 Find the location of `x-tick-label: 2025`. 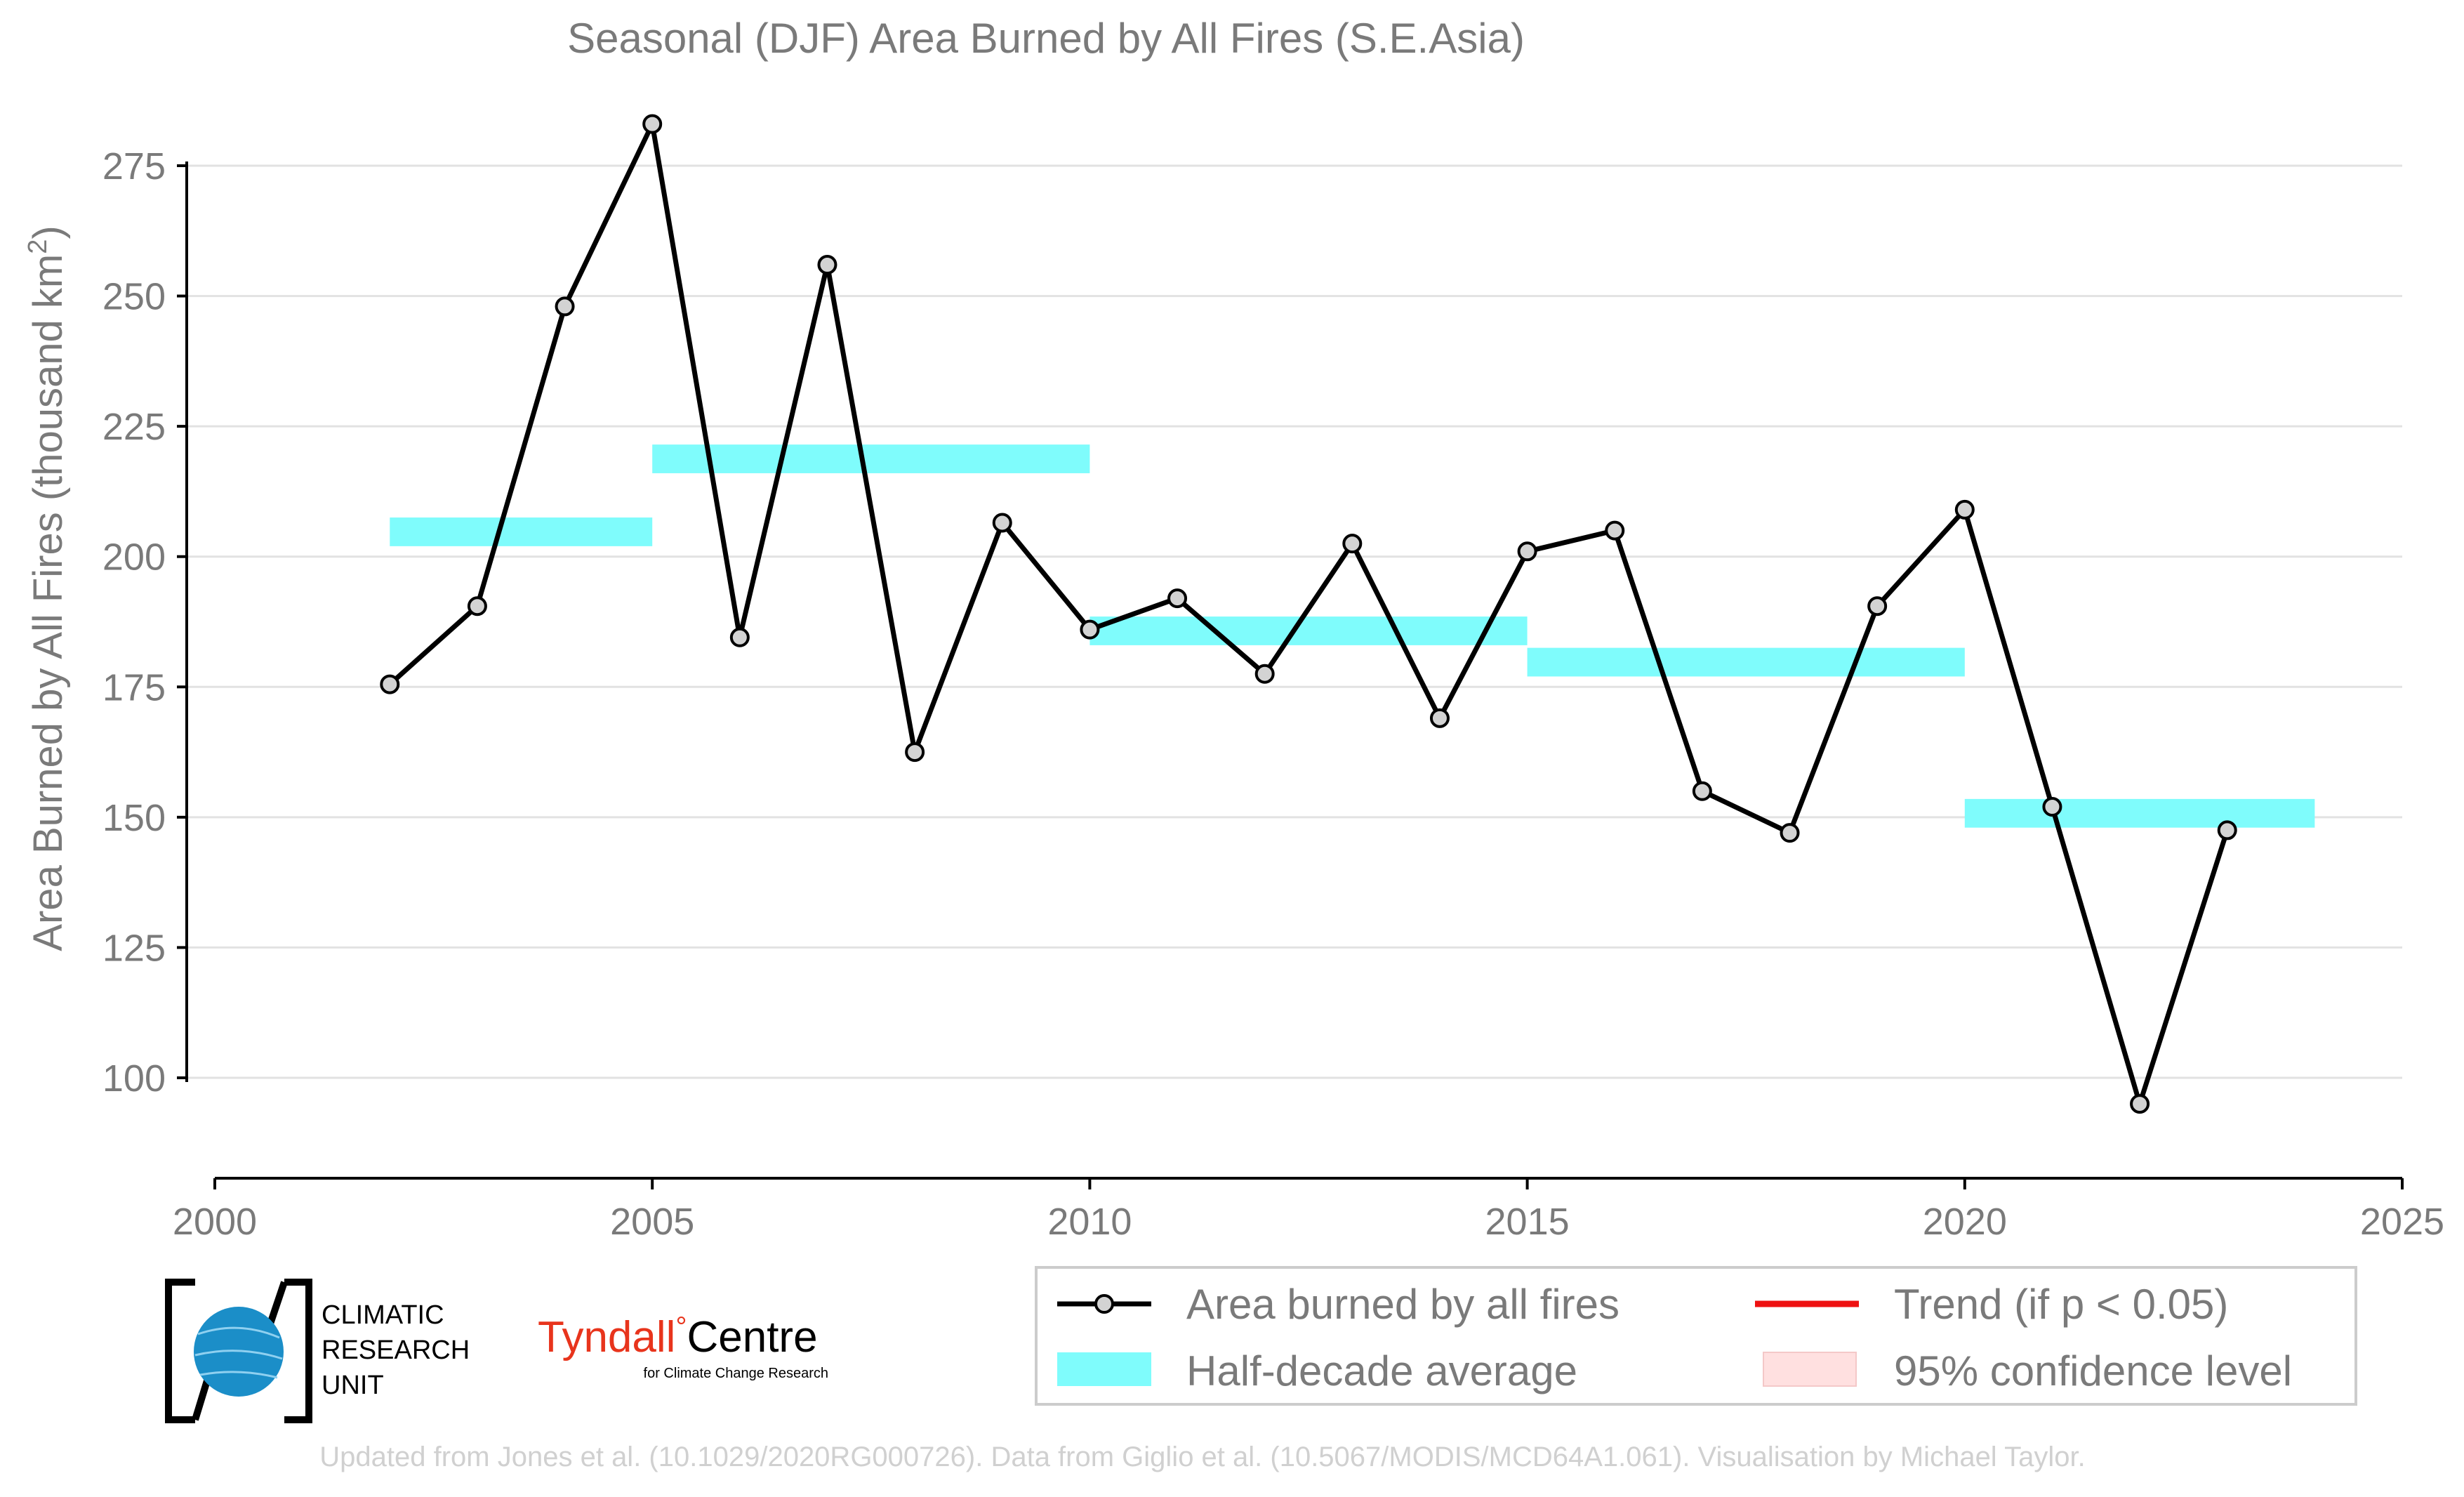

x-tick-label: 2025 is located at coordinates (2402, 1222).